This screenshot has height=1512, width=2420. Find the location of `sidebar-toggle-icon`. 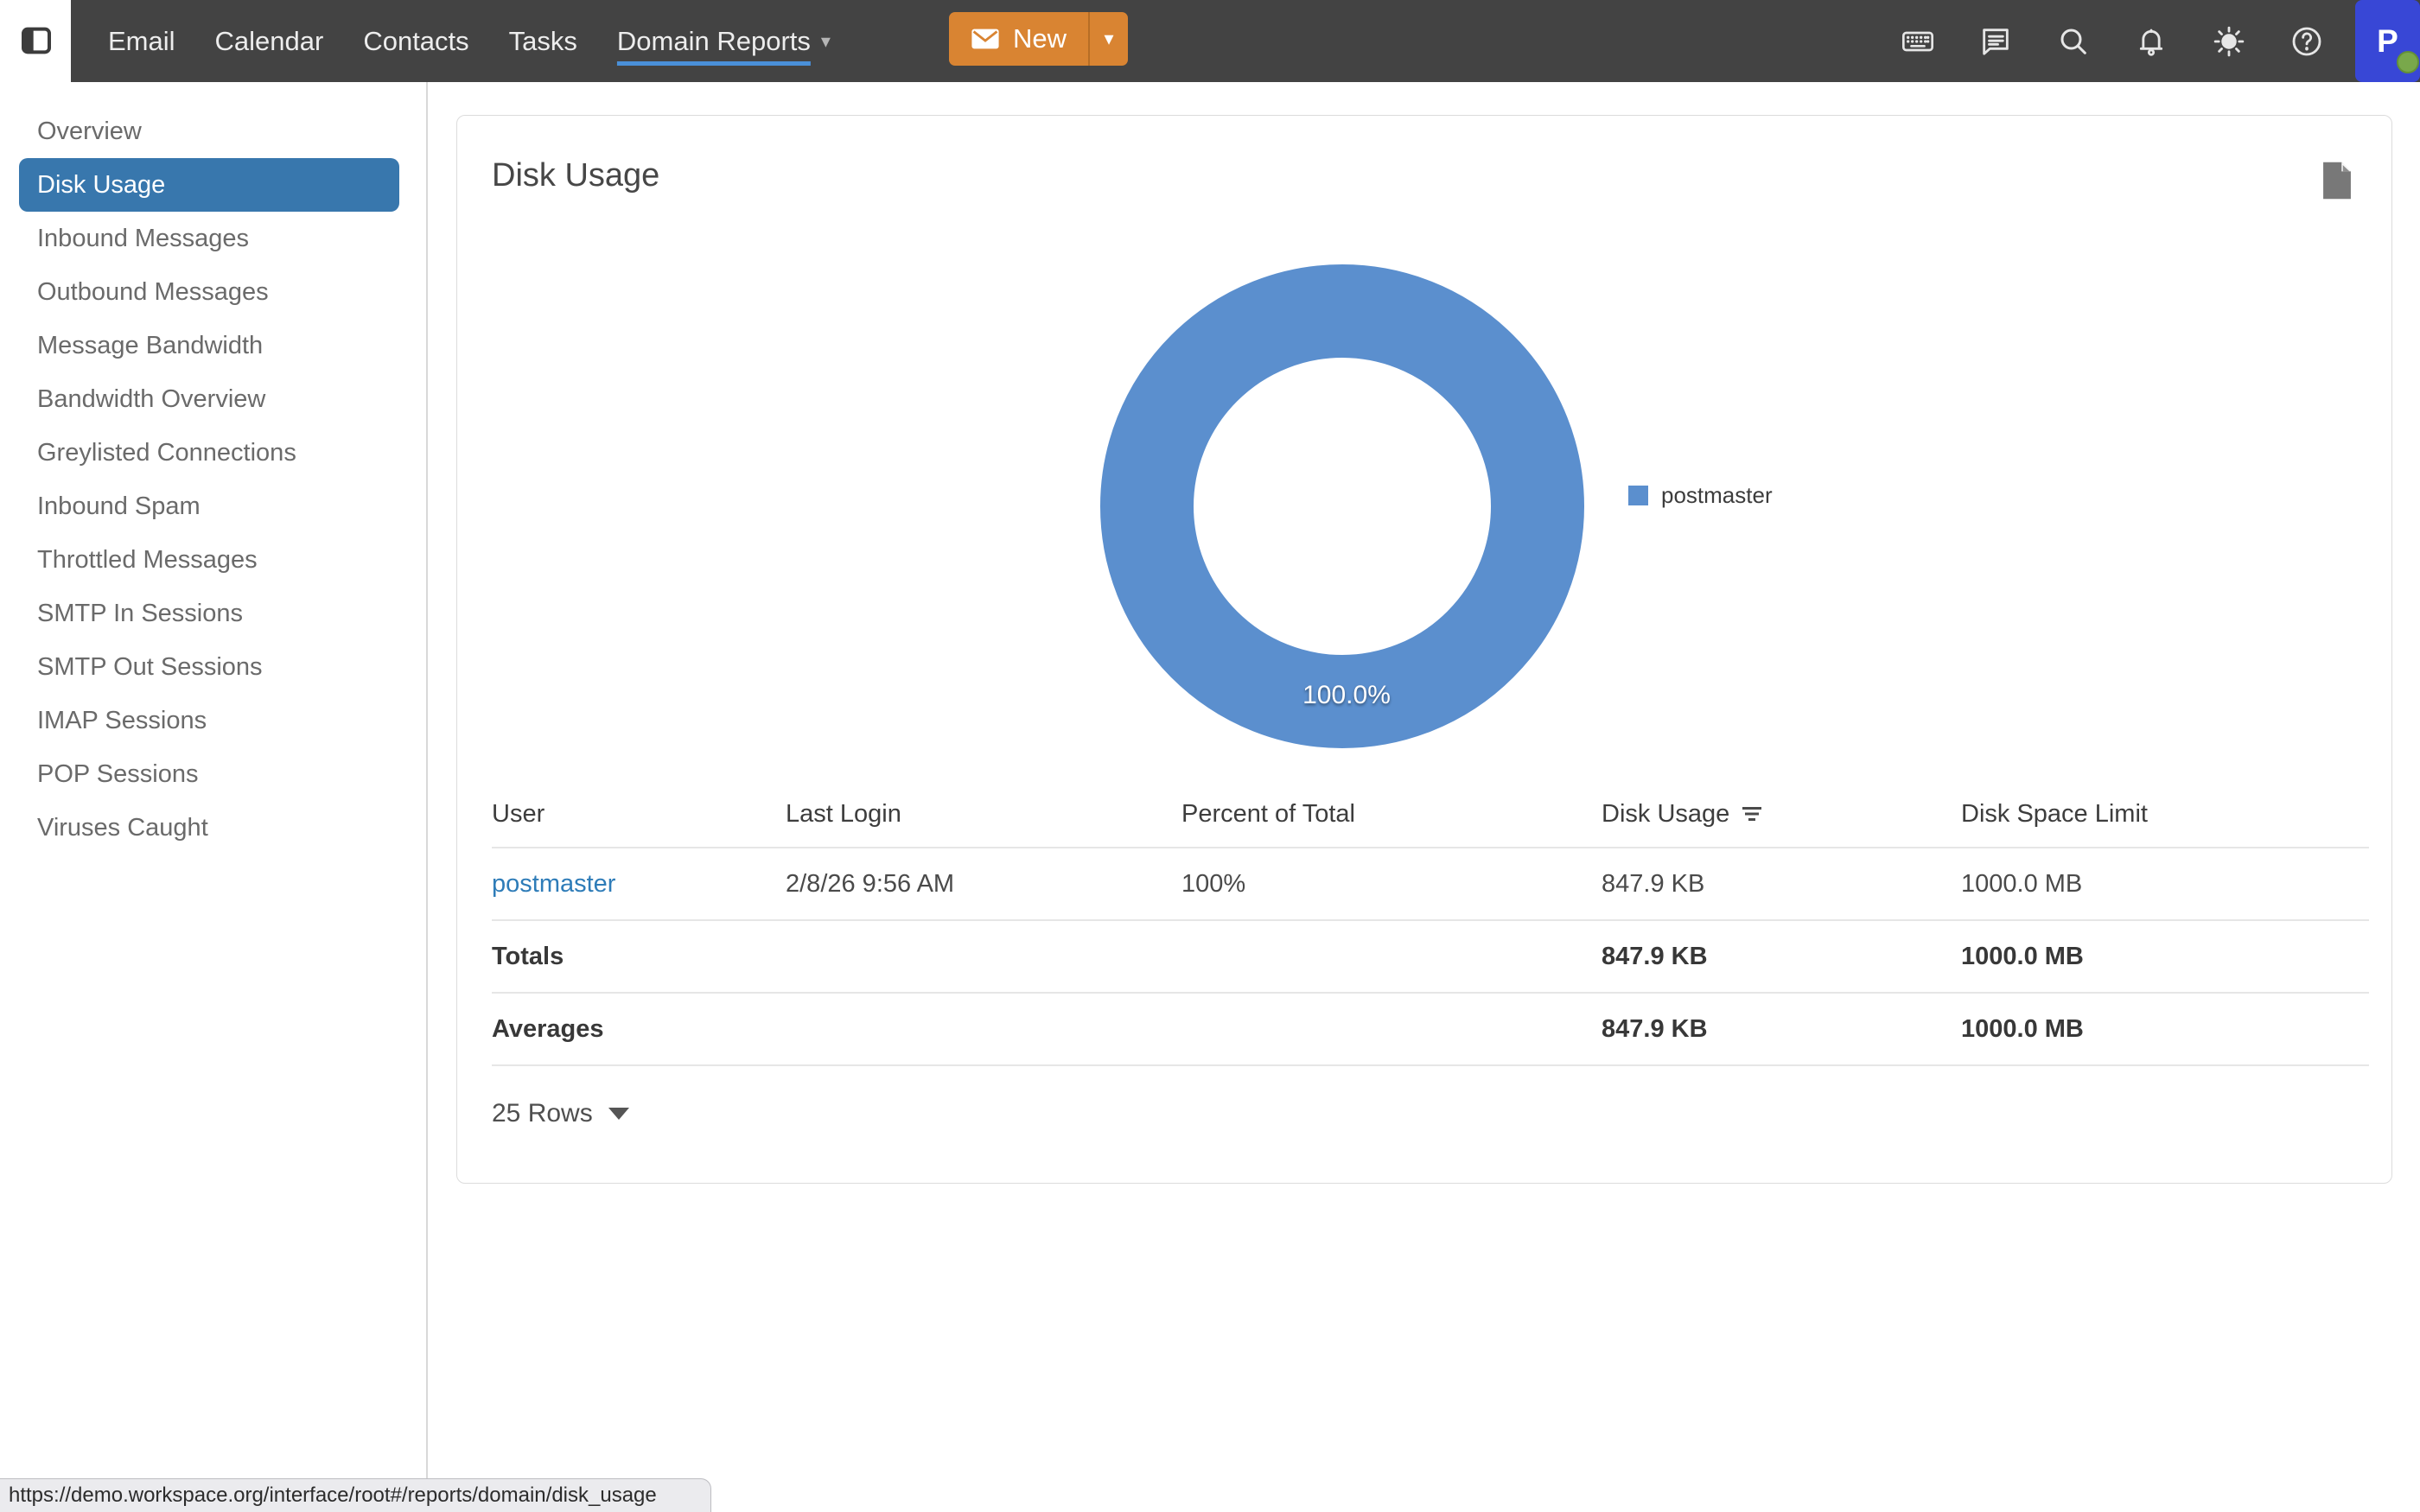

sidebar-toggle-icon is located at coordinates (36, 40).